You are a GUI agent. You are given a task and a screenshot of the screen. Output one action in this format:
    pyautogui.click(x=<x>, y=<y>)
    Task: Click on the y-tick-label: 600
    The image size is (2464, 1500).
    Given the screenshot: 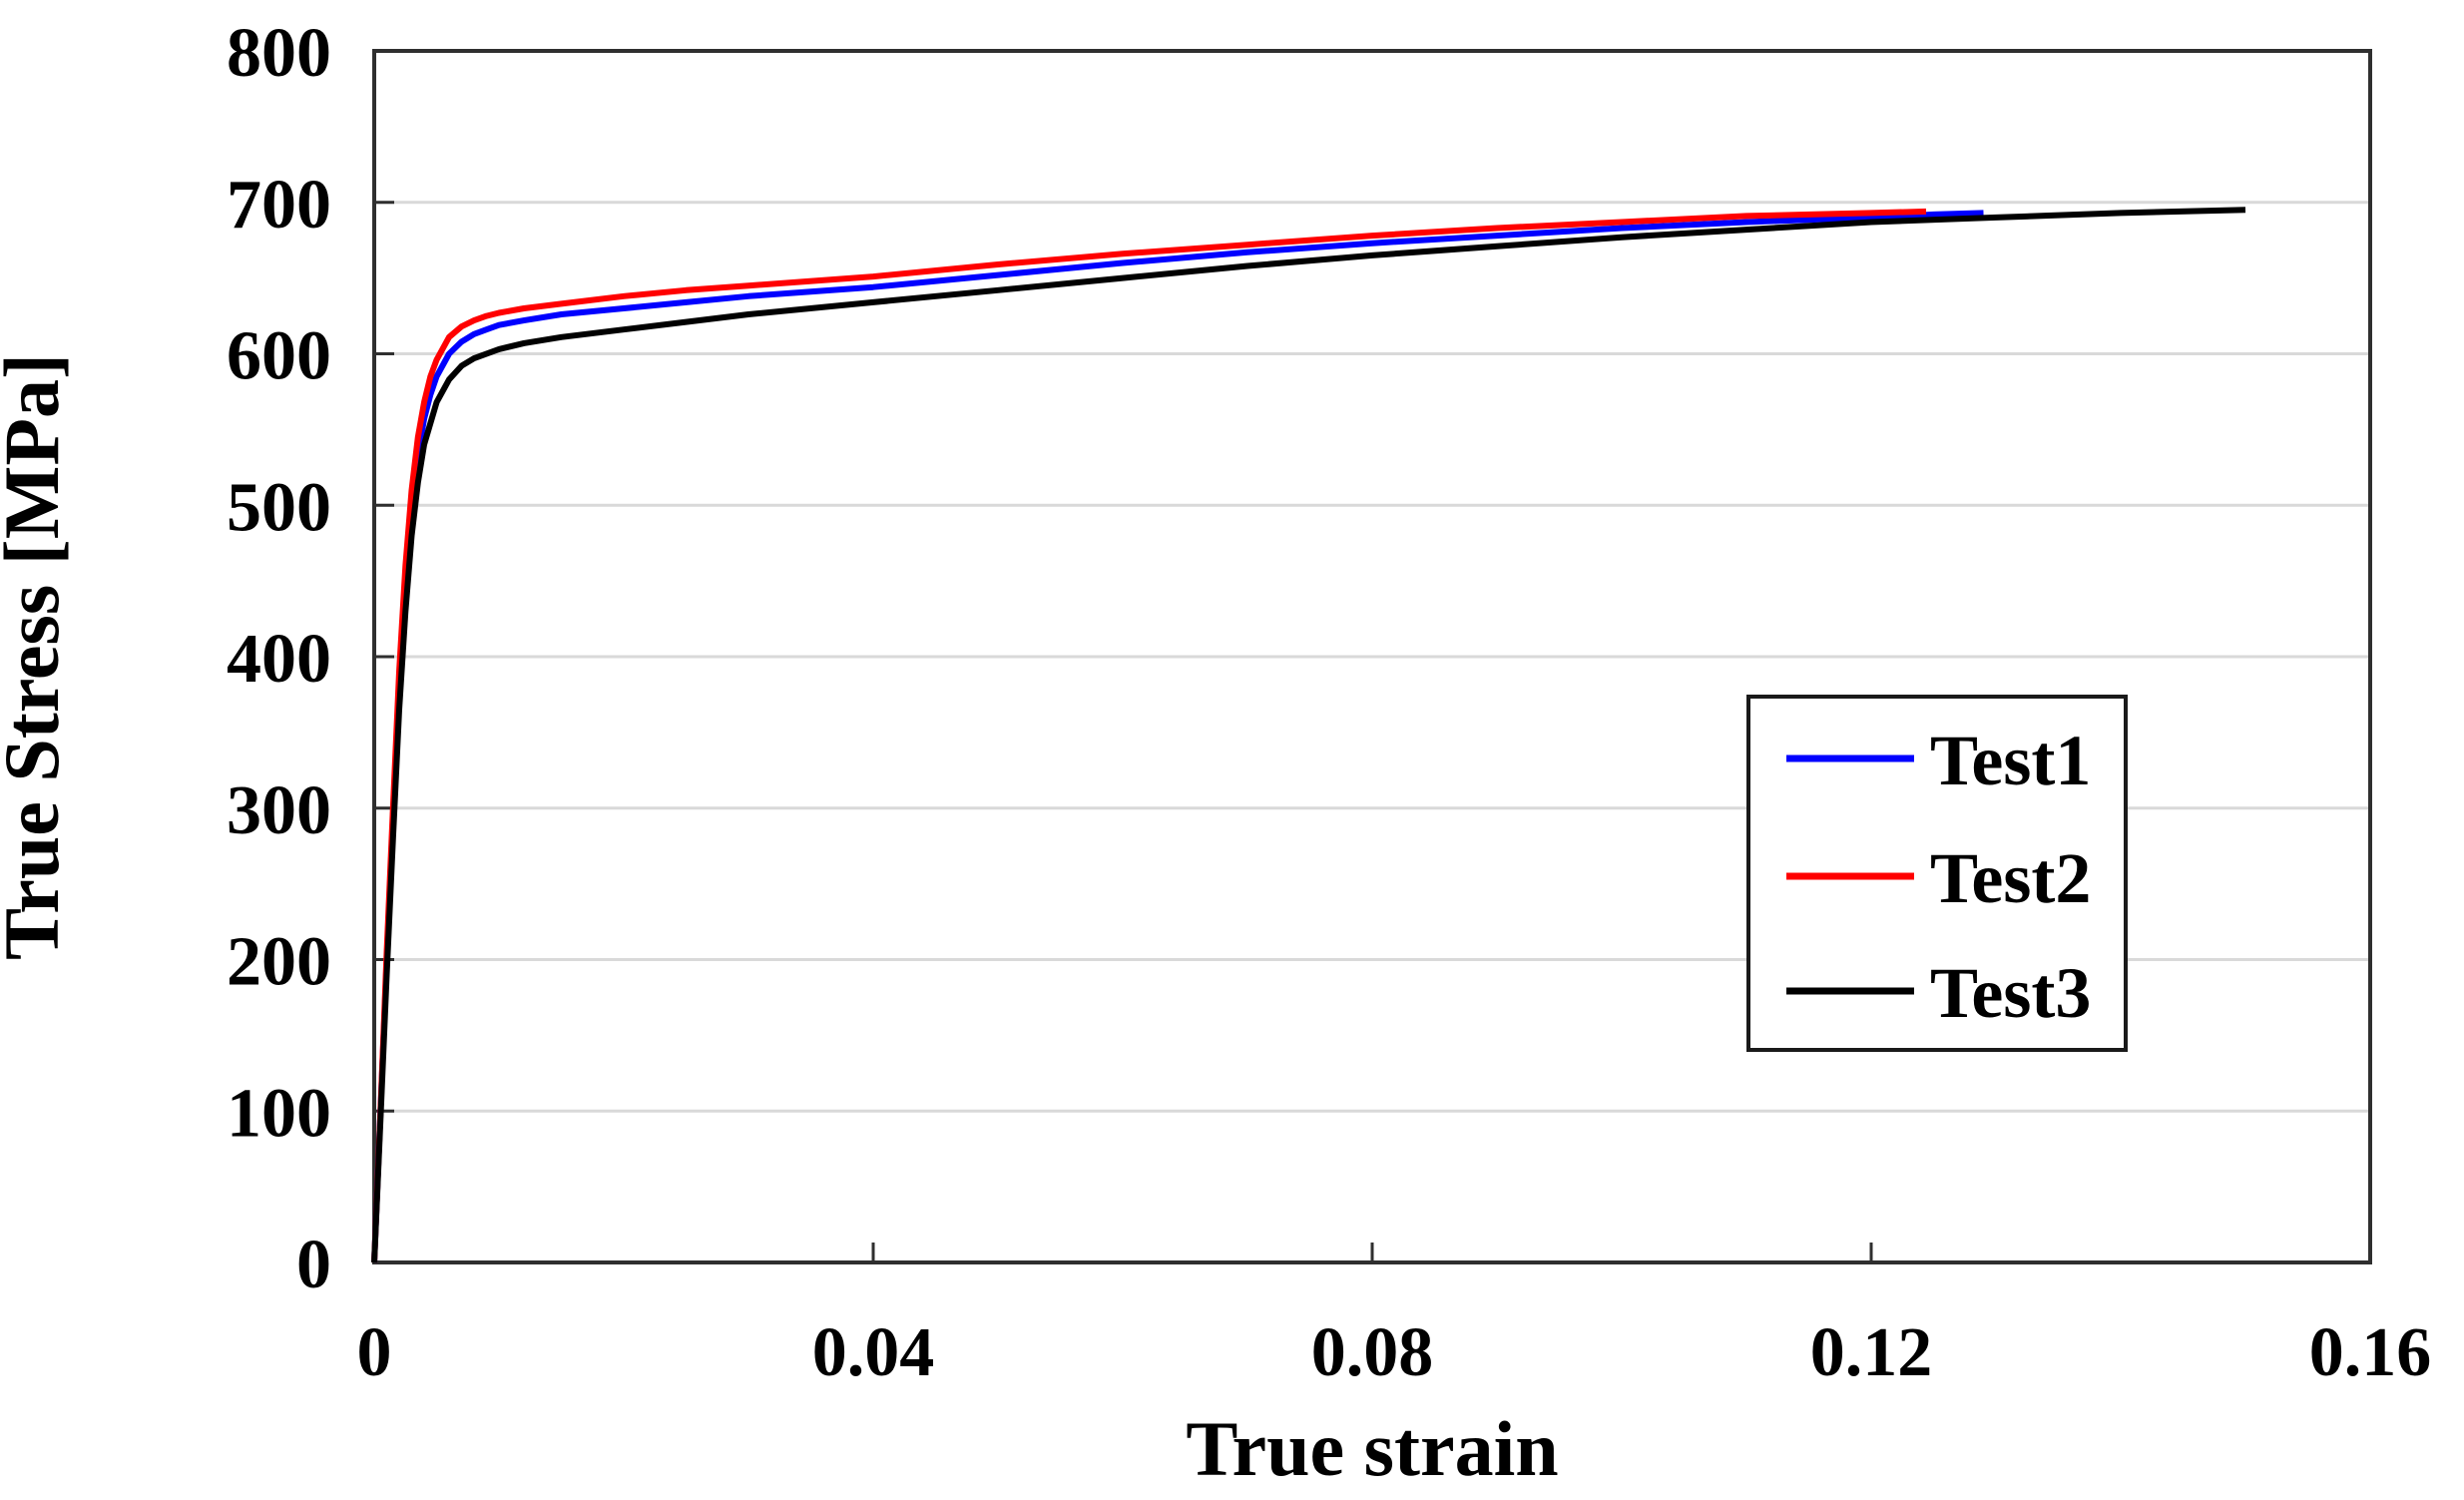 What is the action you would take?
    pyautogui.click(x=279, y=356)
    